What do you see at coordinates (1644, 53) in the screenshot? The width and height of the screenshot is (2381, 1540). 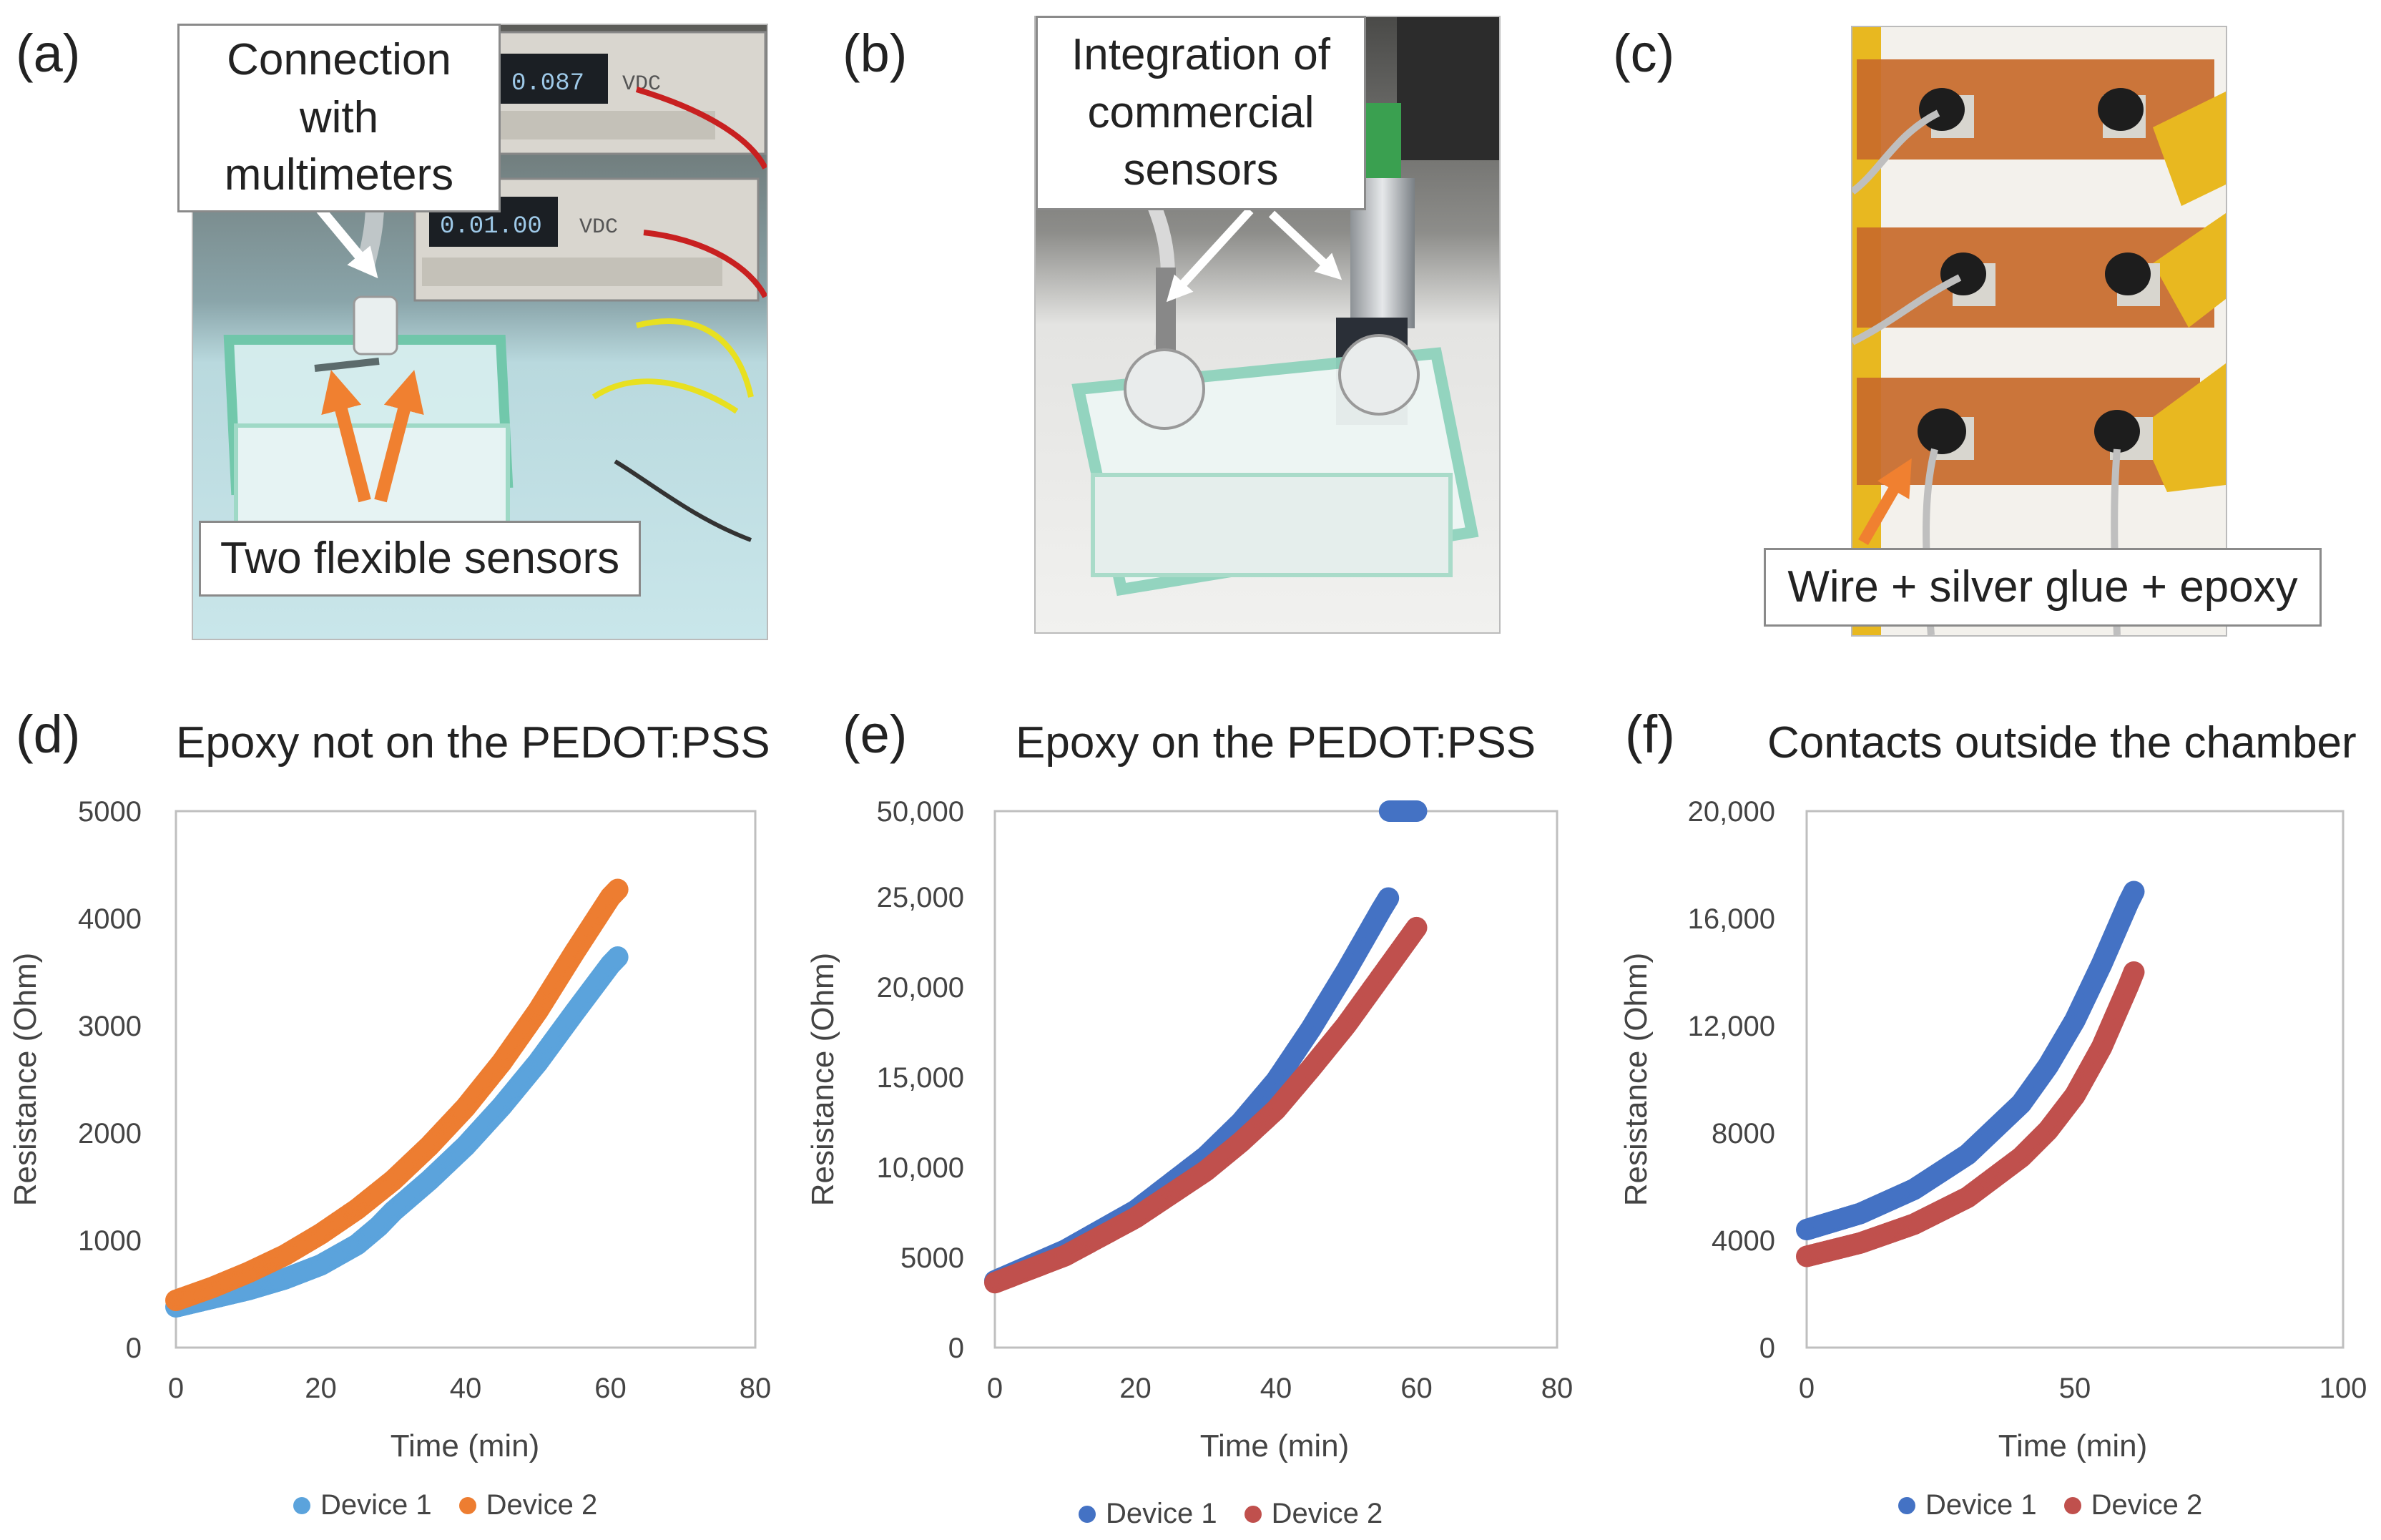 I see `panel-label-c: (c)` at bounding box center [1644, 53].